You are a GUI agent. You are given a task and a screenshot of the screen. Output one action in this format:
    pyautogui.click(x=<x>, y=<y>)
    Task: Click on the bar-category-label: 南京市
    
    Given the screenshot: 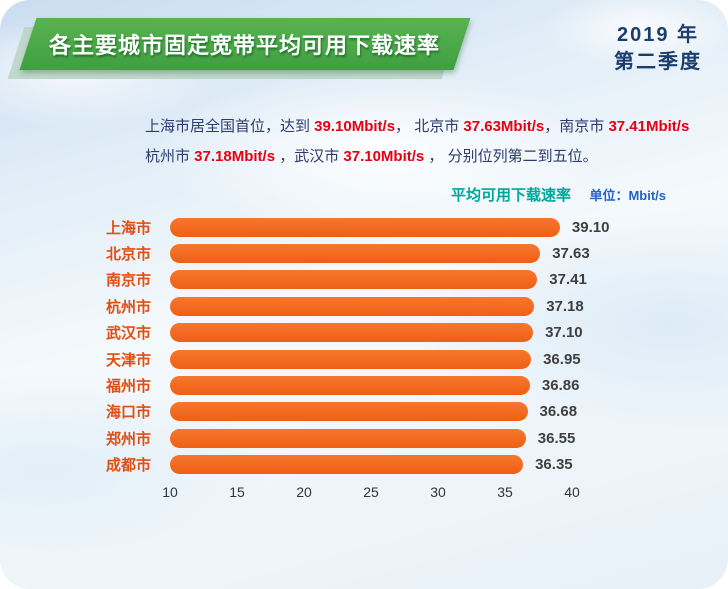 What is the action you would take?
    pyautogui.click(x=129, y=281)
    